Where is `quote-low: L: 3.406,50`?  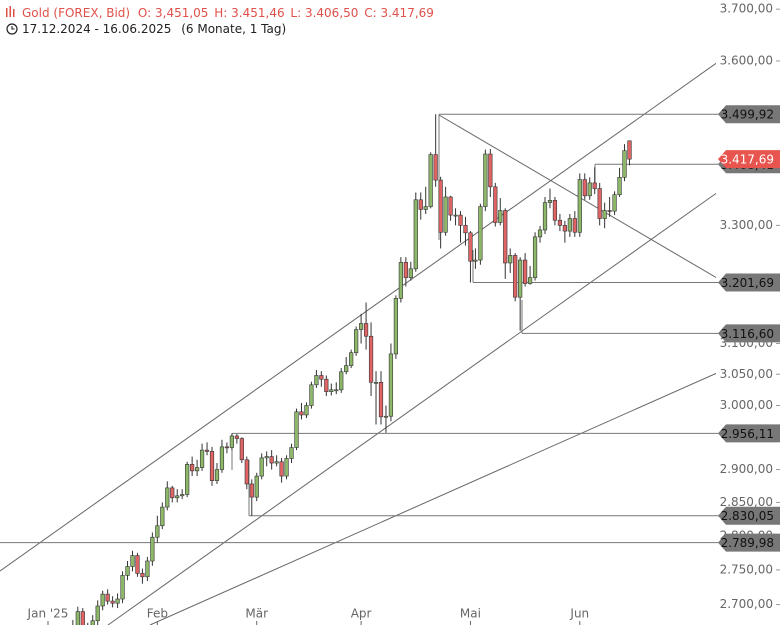
quote-low: L: 3.406,50 is located at coordinates (324, 13).